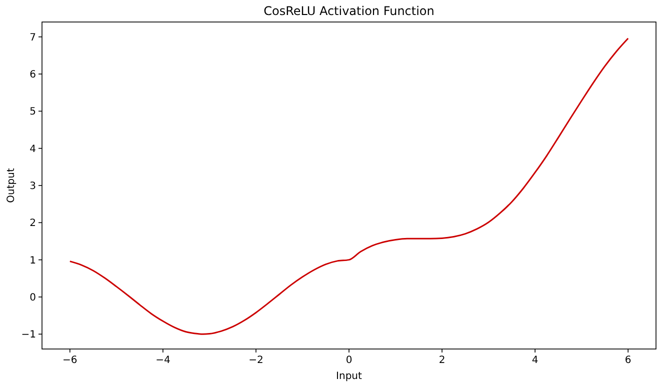 The width and height of the screenshot is (663, 387). What do you see at coordinates (349, 11) in the screenshot?
I see `chart-title: CosReLU Activation Function` at bounding box center [349, 11].